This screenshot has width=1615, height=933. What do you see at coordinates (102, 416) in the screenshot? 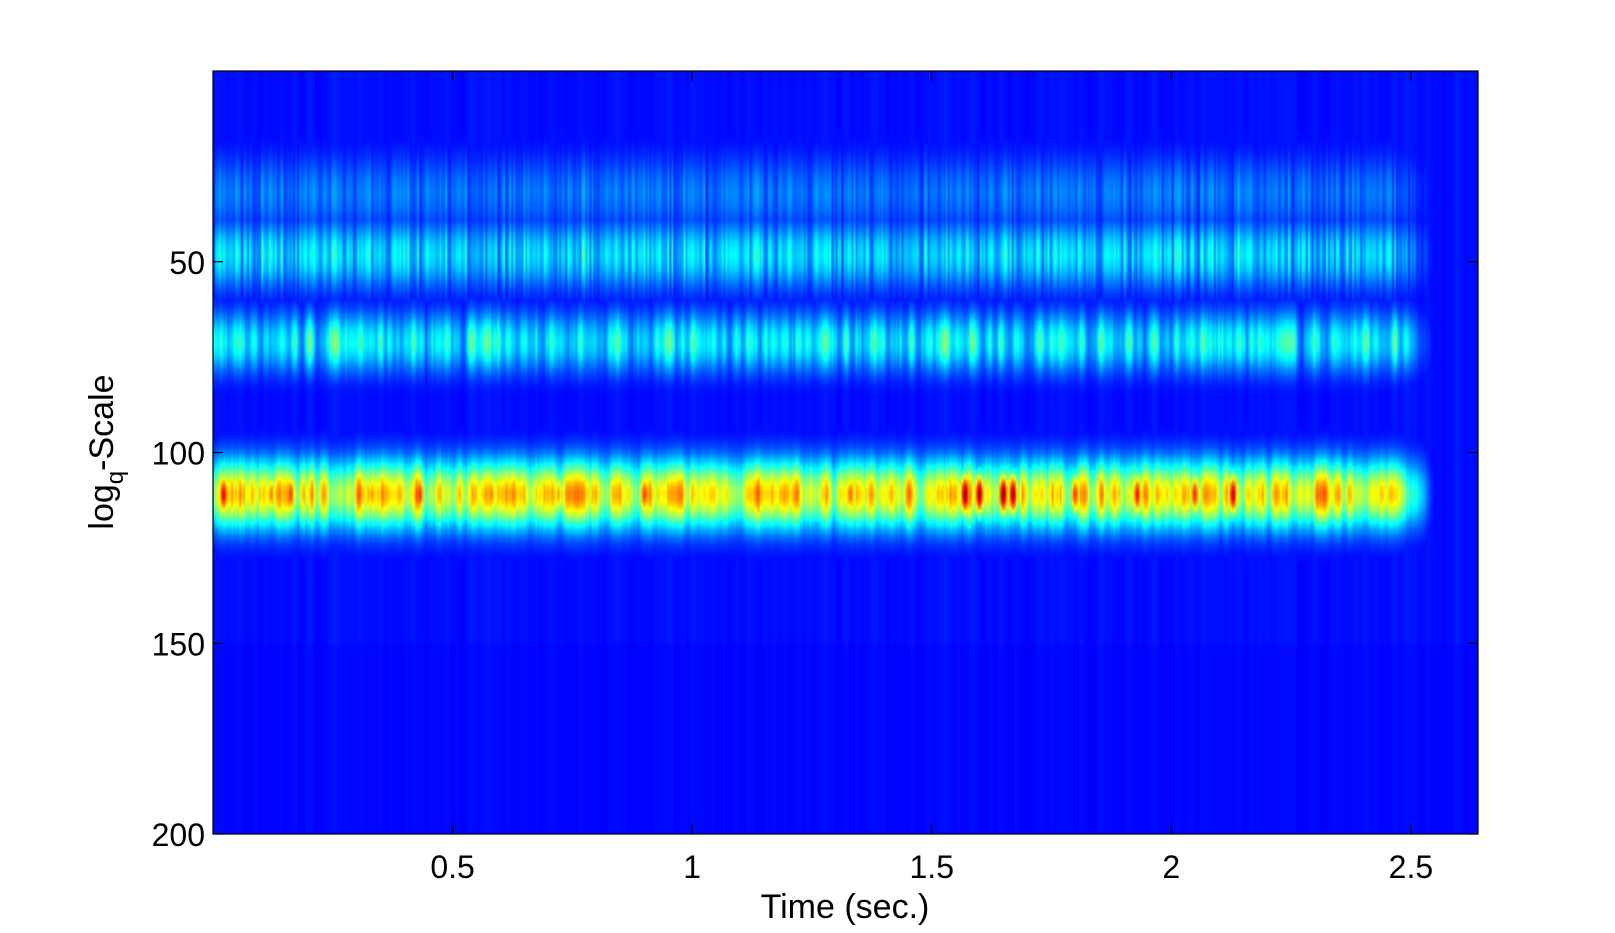
I see `y-axis-label-main: Scale` at bounding box center [102, 416].